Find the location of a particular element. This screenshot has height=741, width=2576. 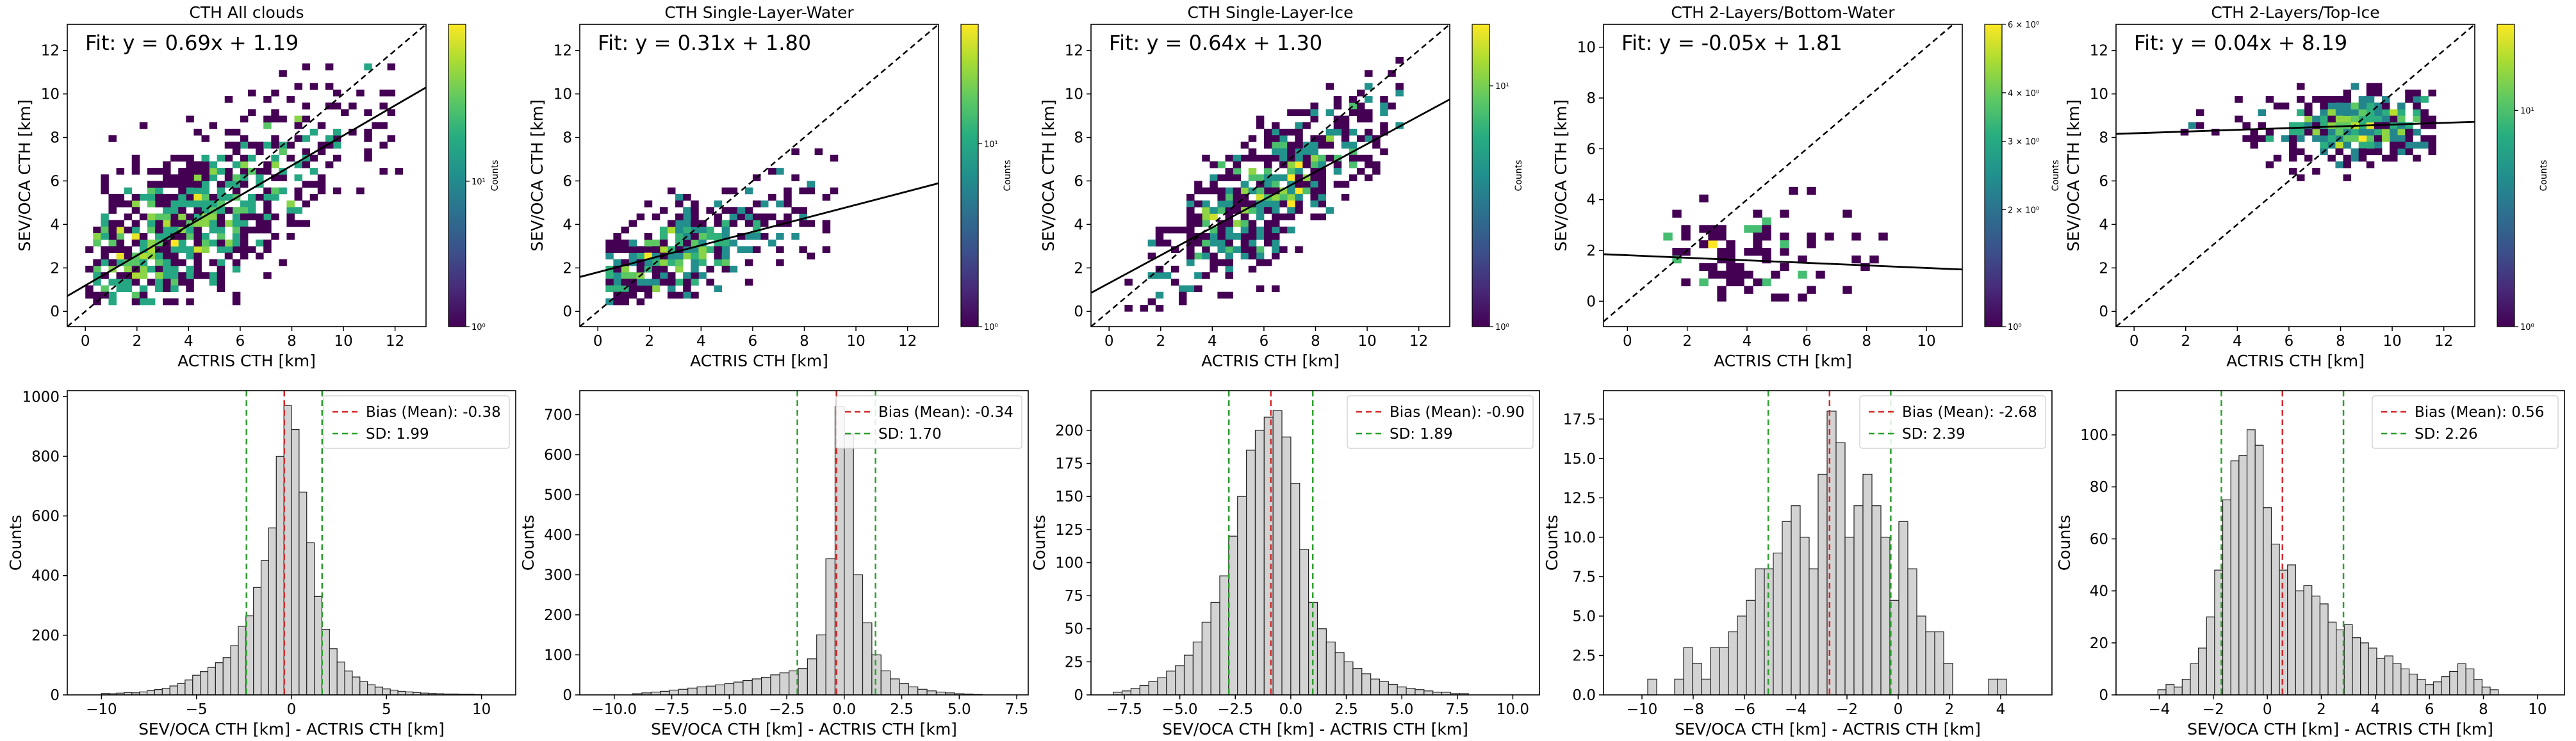

y-axis-label: SEV/OCA CTH [km] is located at coordinates (1049, 175).